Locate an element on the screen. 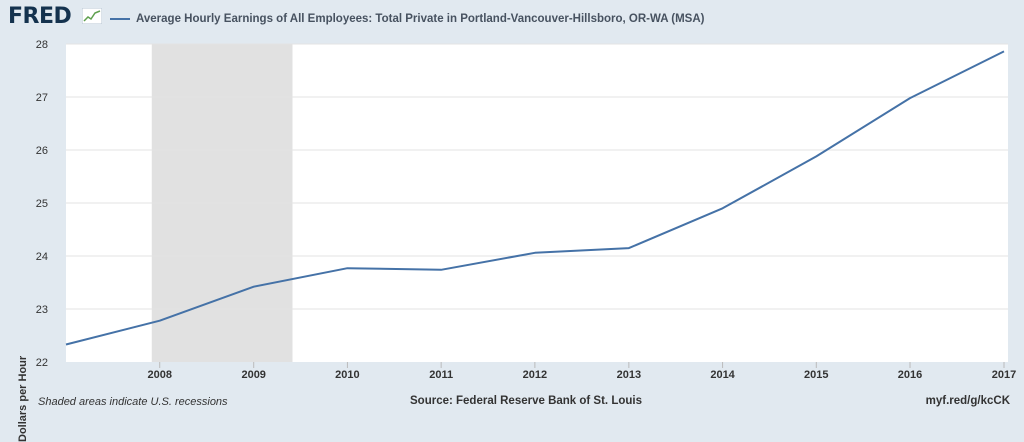  y-tick-label-25: 25 is located at coordinates (42, 204).